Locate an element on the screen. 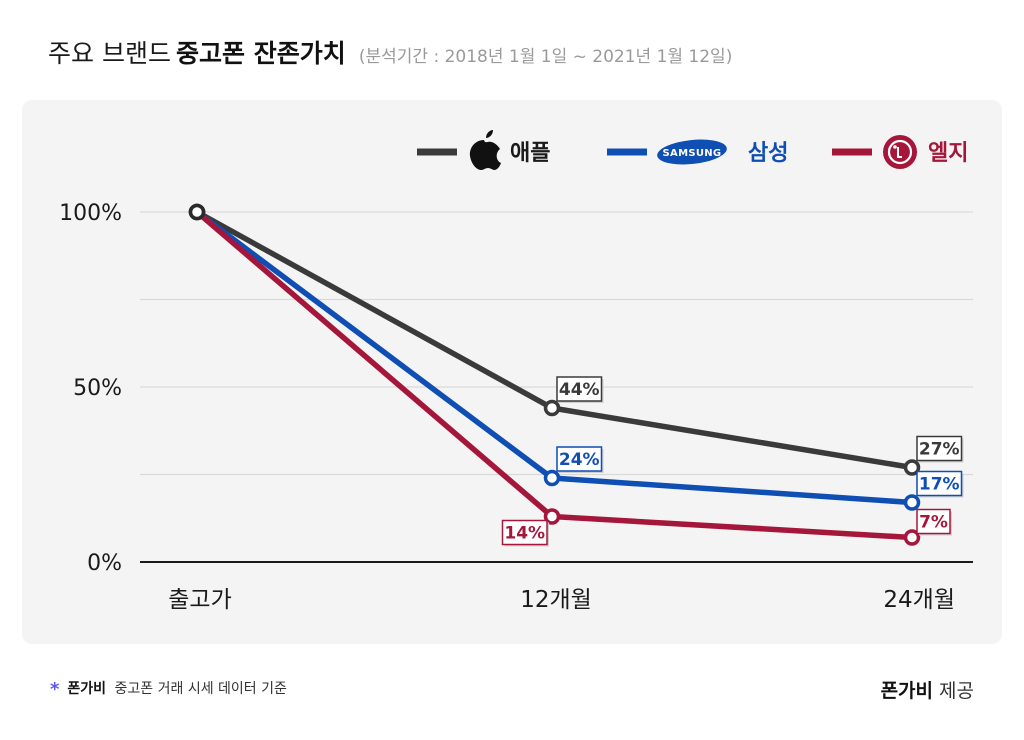 Image resolution: width=1024 pixels, height=740 pixels. legend-label-lg: 엘지 is located at coordinates (948, 153).